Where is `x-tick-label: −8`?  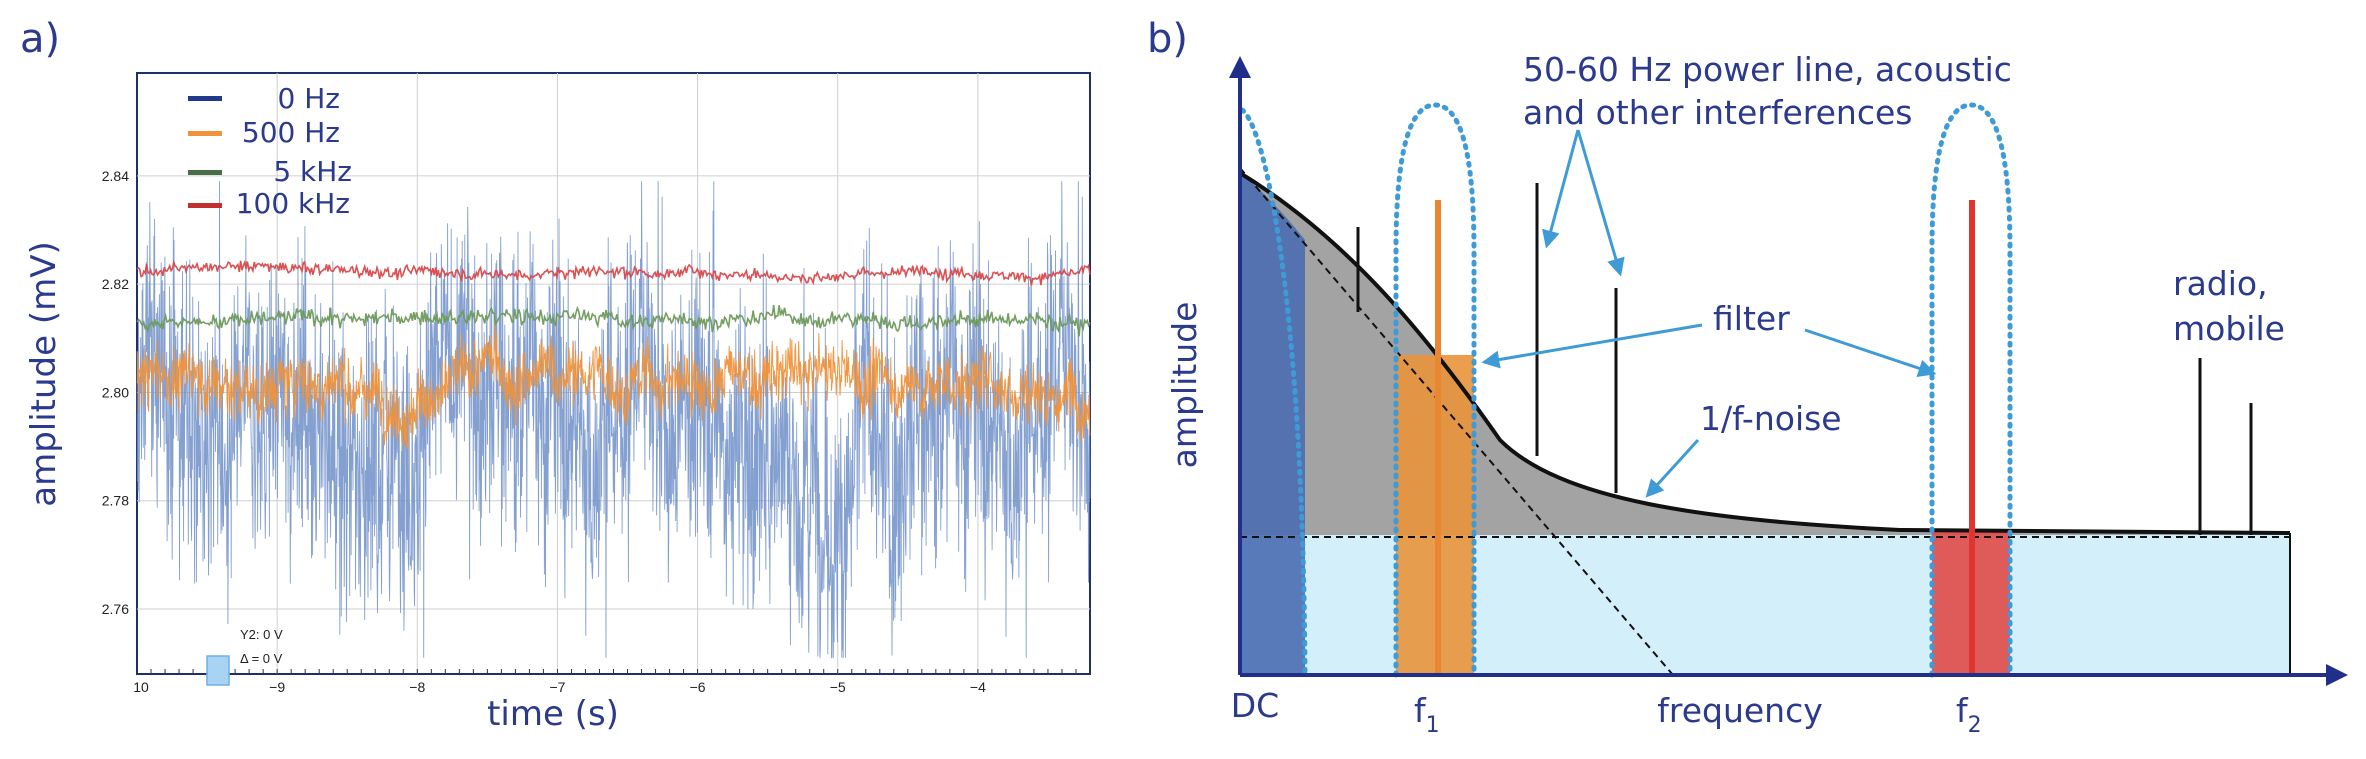 x-tick-label: −8 is located at coordinates (417, 687).